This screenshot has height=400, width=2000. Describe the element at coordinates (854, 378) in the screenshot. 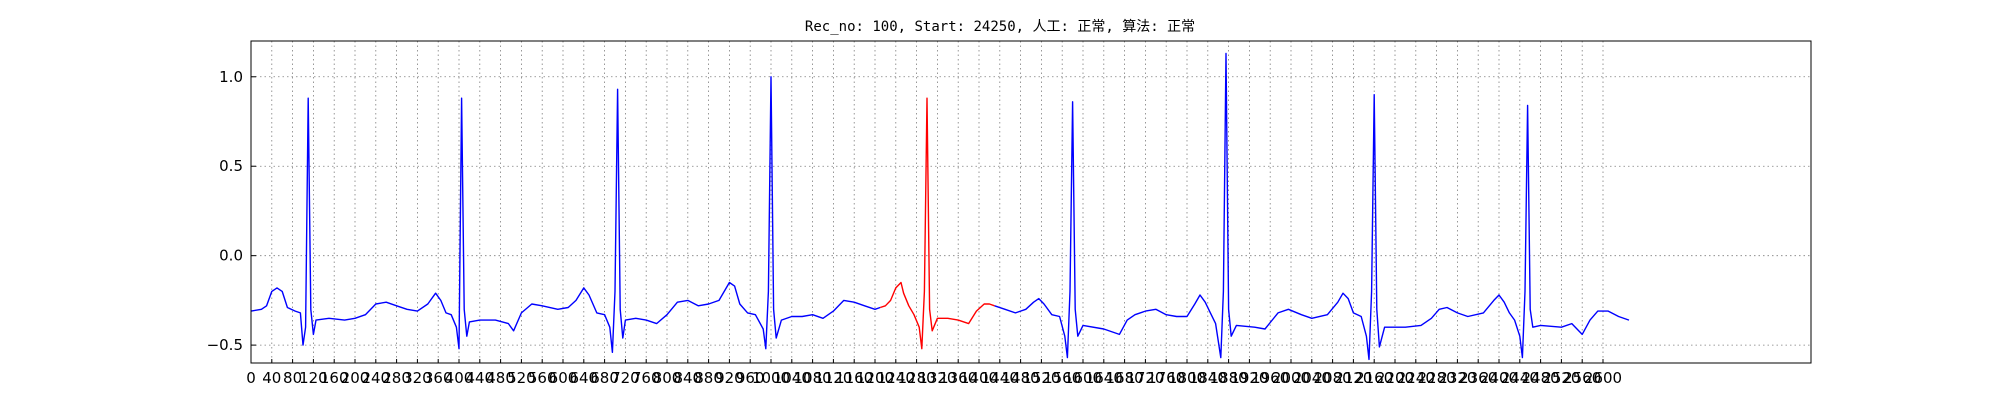

I see `x-tick-label: 1160` at that location.